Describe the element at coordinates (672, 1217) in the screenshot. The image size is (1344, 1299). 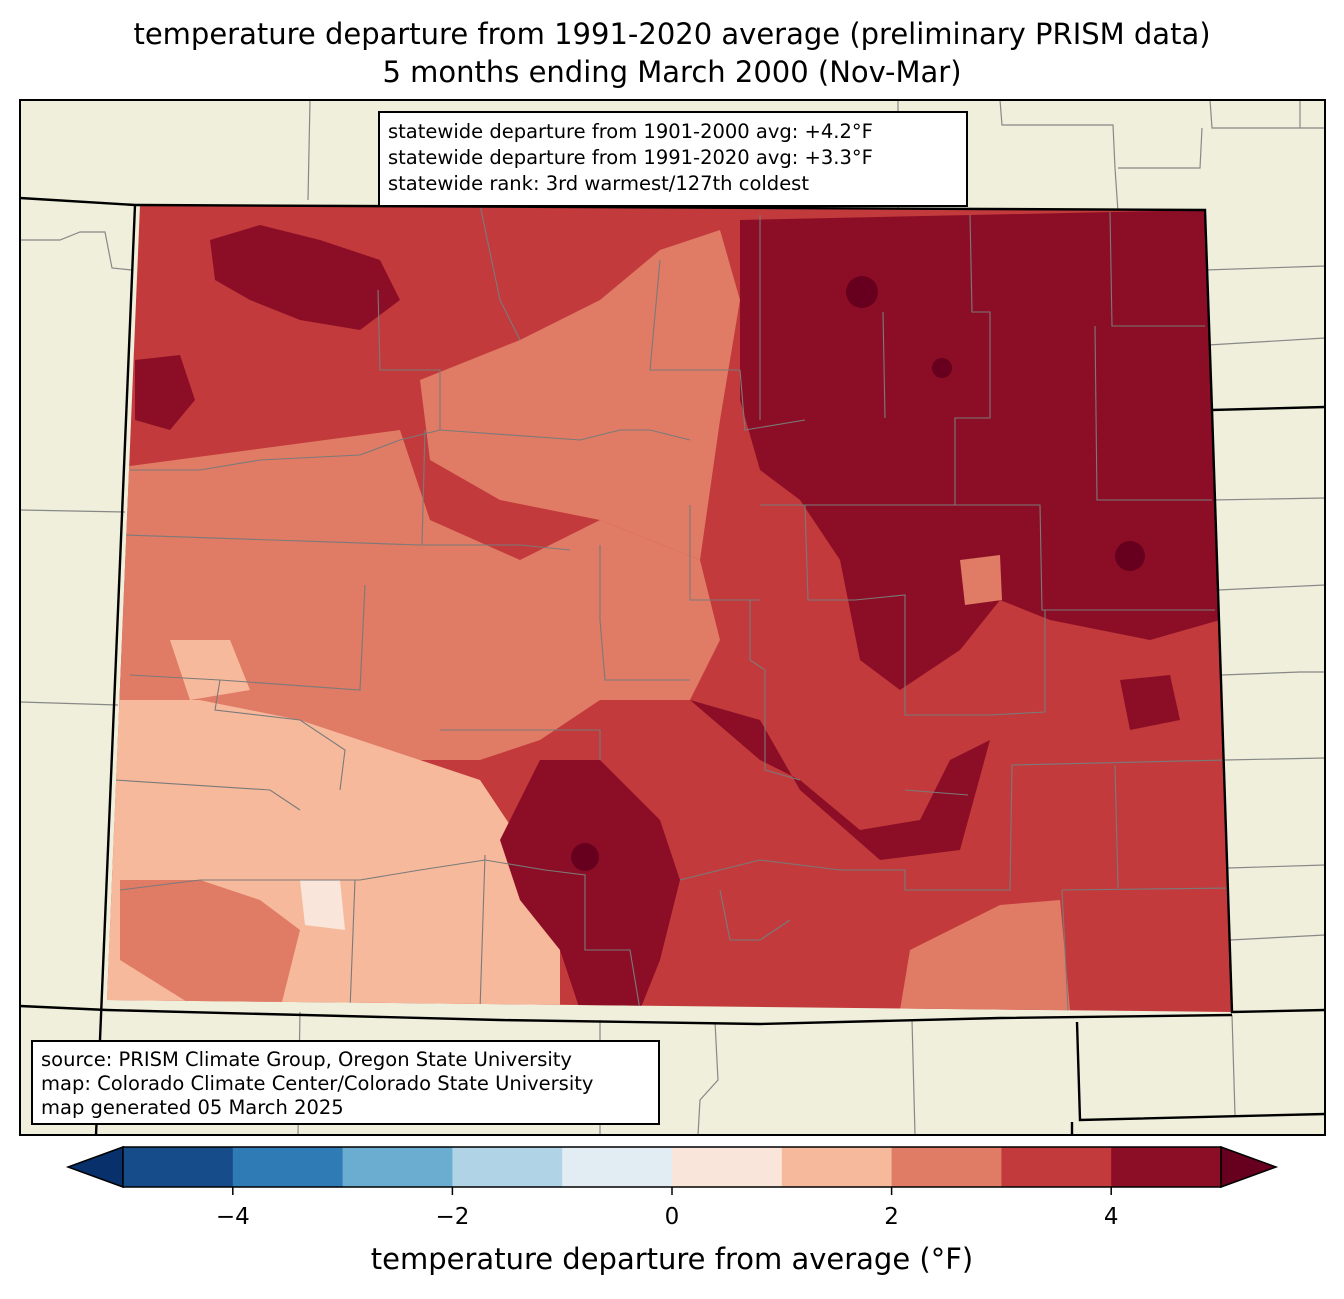
I see `colorbar-tick-label: 0` at that location.